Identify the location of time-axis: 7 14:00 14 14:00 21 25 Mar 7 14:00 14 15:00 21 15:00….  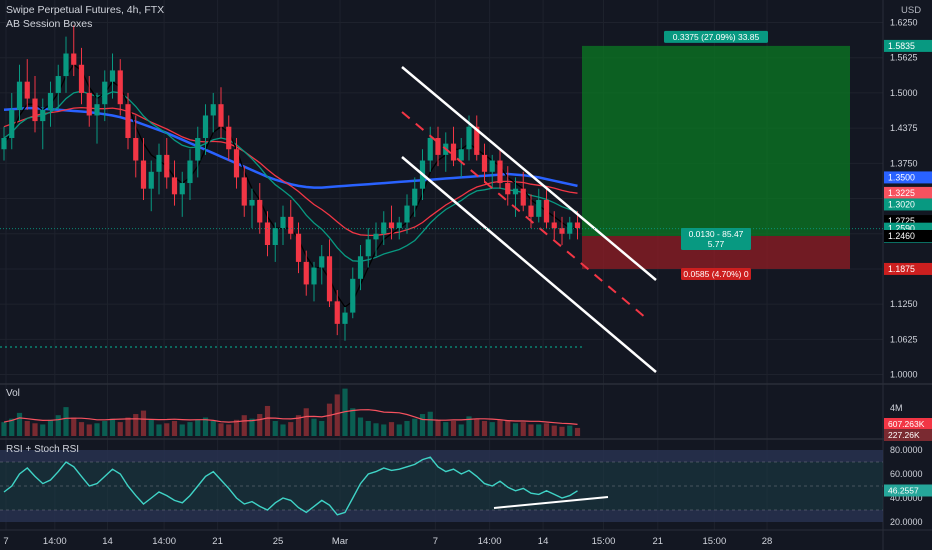
(387, 541).